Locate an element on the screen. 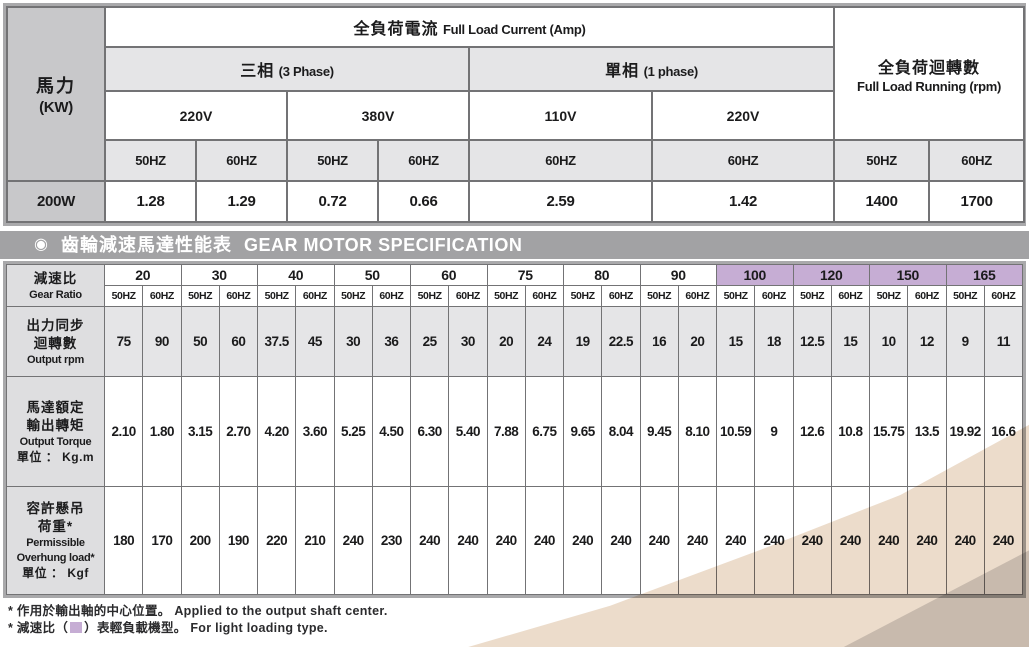 This screenshot has width=1029, height=647. full-load-running-en: Full Load Running (rpm) is located at coordinates (929, 86).